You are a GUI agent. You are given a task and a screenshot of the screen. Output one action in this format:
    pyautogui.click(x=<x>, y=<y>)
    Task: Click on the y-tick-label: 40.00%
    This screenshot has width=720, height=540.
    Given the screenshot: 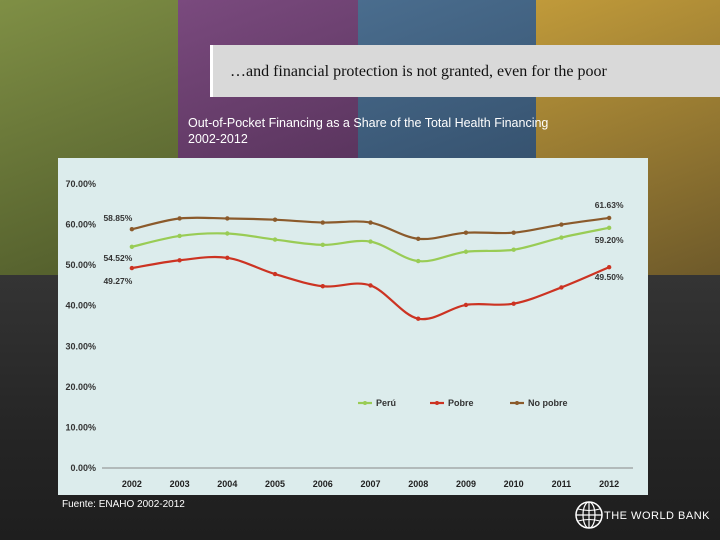 What is the action you would take?
    pyautogui.click(x=80, y=306)
    